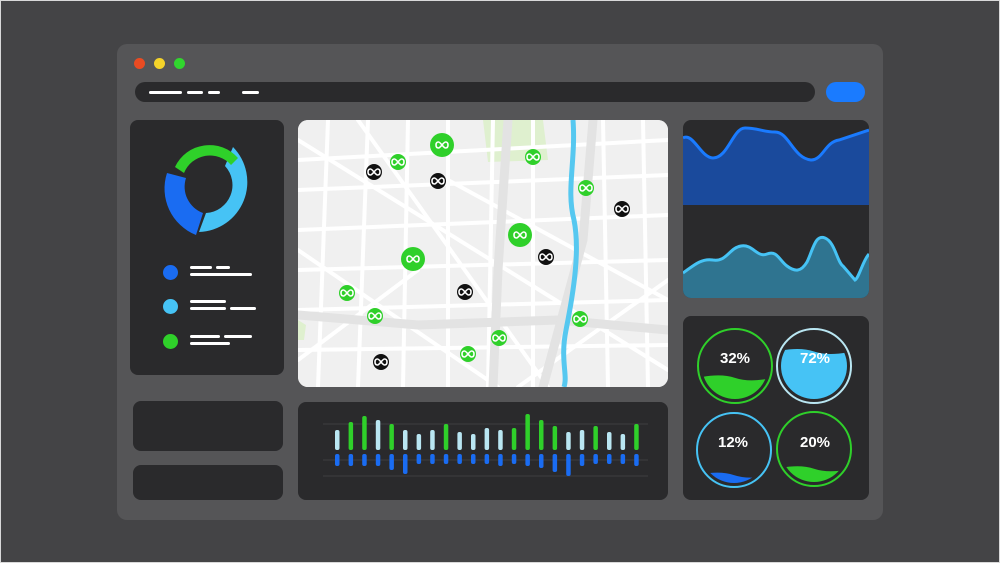 This screenshot has height=563, width=1000. Describe the element at coordinates (776, 144) in the screenshot. I see `area-top-line` at that location.